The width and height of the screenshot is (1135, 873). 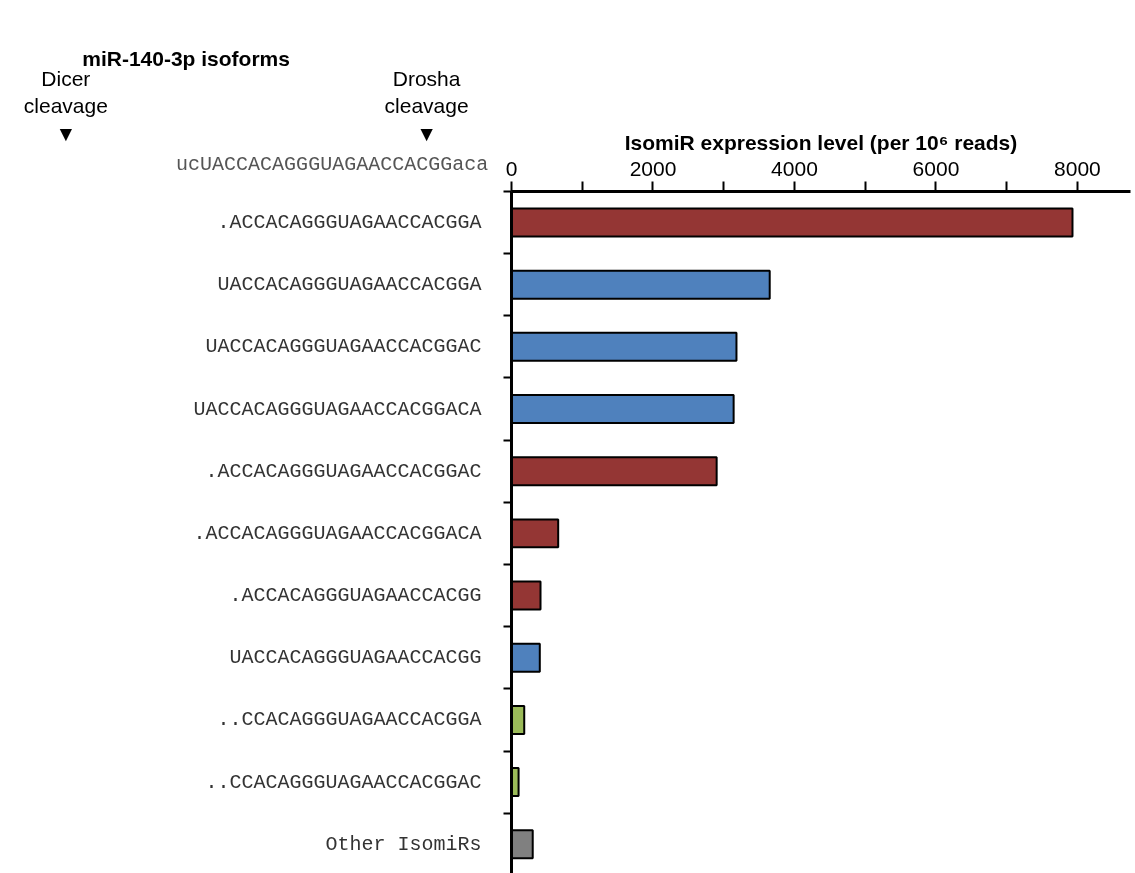 What do you see at coordinates (403, 844) in the screenshot?
I see `y-tick-label: Other IsomiRs` at bounding box center [403, 844].